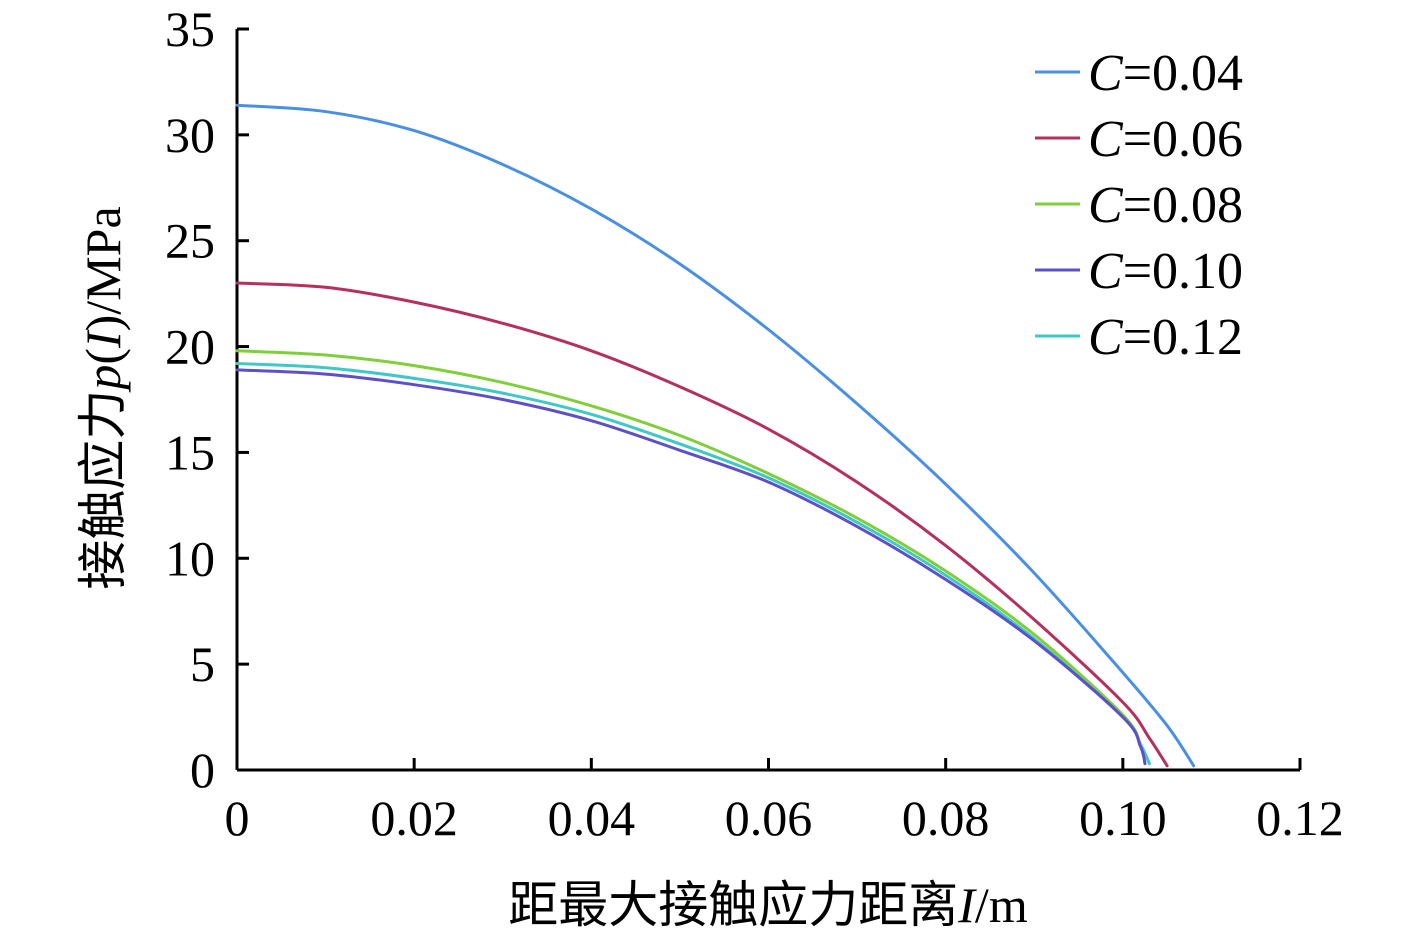  I want to click on y-axis-title: 接触应力p(I)/MPa, so click(103, 397).